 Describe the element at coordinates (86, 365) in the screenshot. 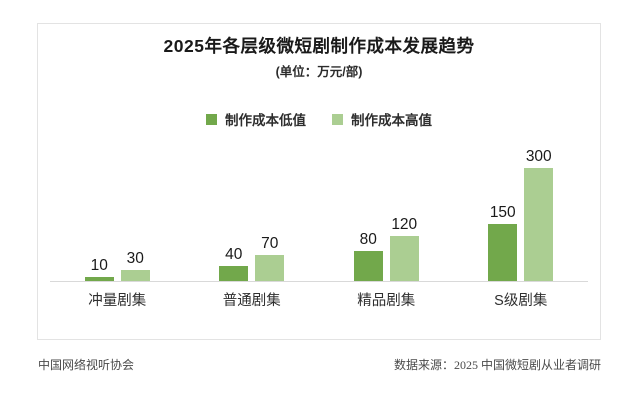

I see `footer-publisher: 中国网络视听协会` at that location.